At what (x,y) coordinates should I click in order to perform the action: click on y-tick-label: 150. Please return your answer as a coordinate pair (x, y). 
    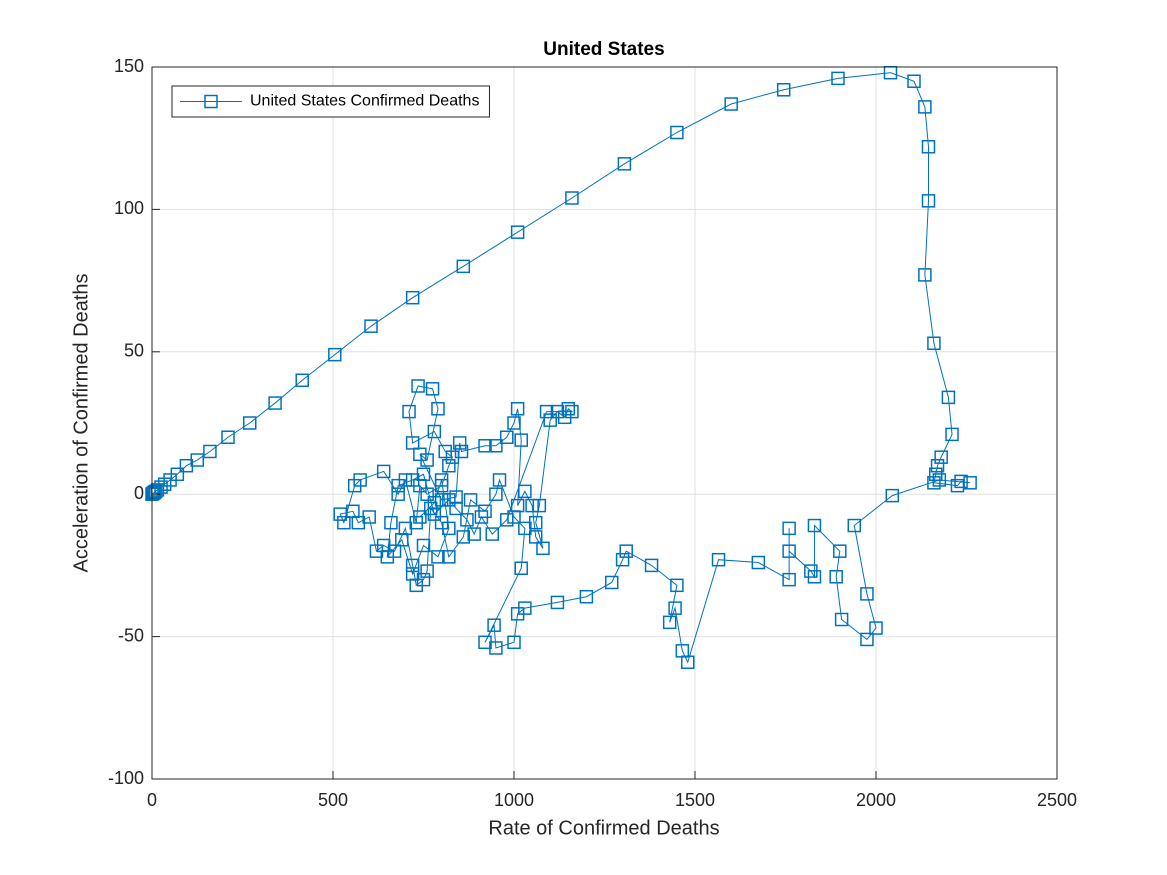
    Looking at the image, I should click on (129, 66).